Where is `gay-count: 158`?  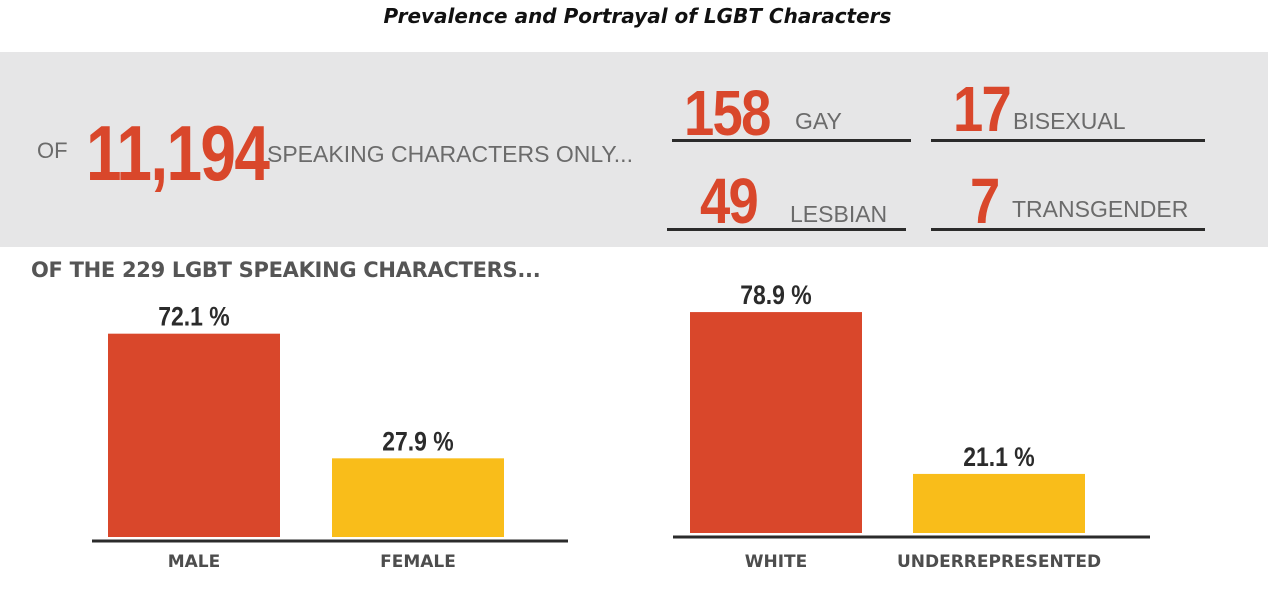 gay-count: 158 is located at coordinates (727, 113).